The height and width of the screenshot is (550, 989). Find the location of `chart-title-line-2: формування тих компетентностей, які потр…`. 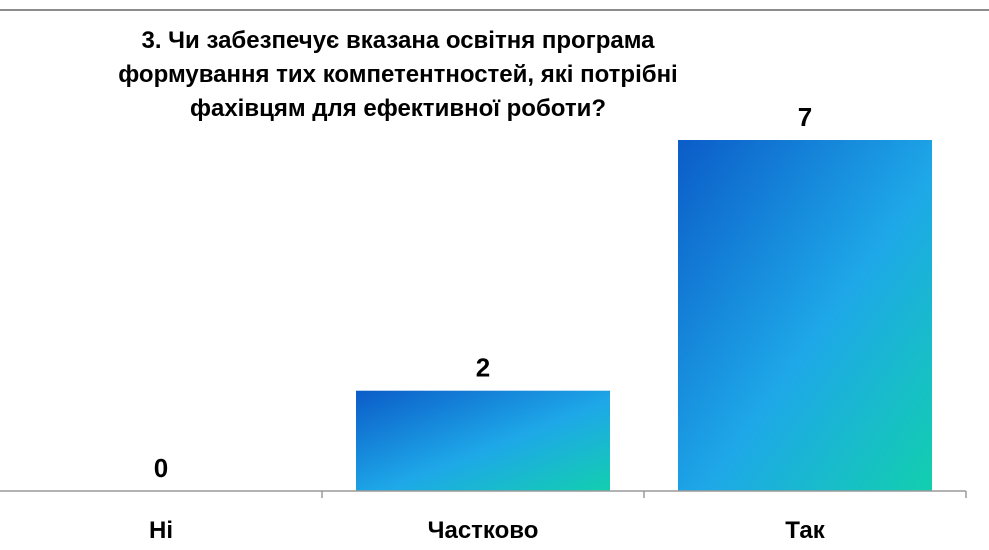

chart-title-line-2: формування тих компетентностей, які потр… is located at coordinates (397, 74).